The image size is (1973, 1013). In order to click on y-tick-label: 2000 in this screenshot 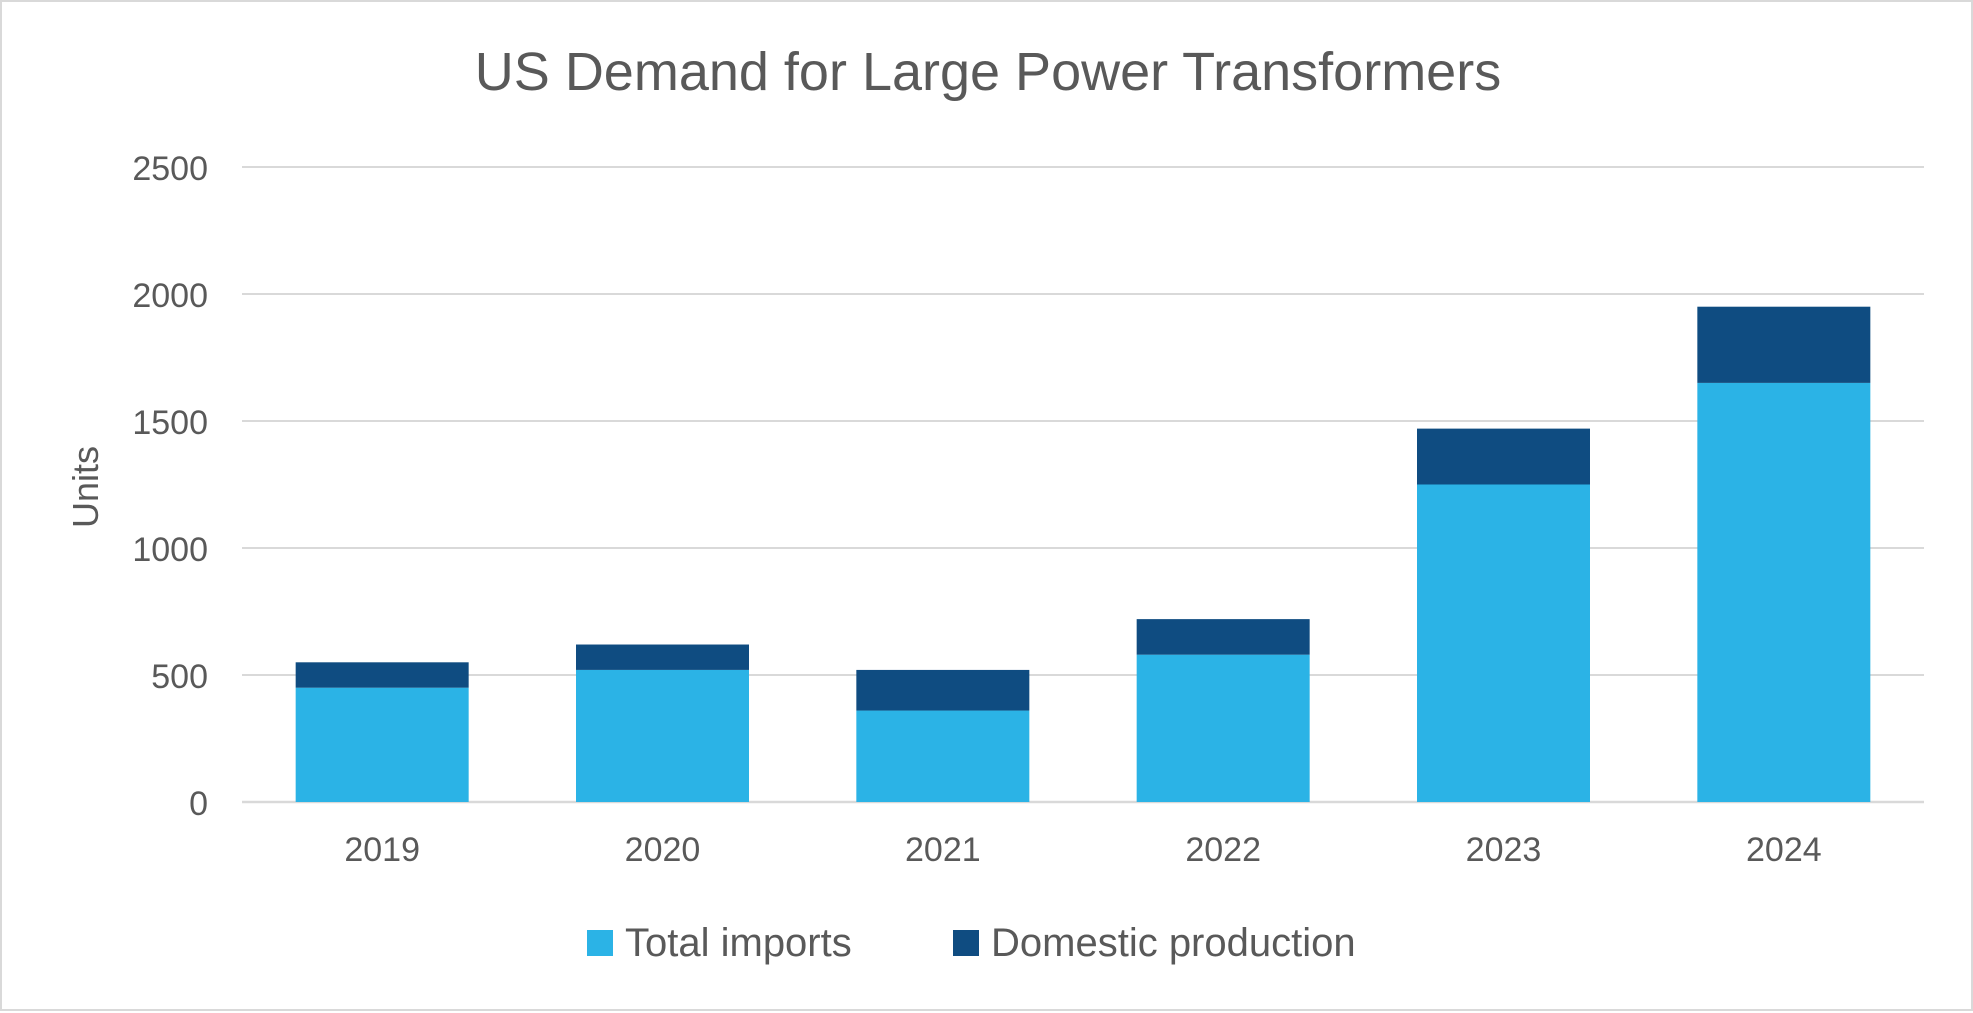, I will do `click(170, 296)`.